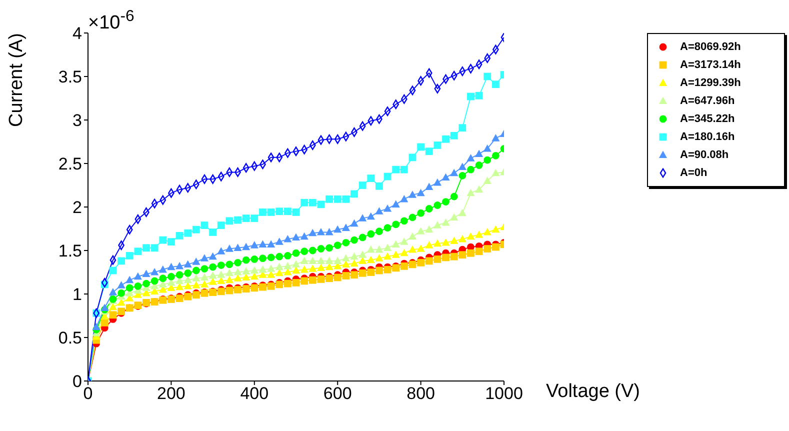  Describe the element at coordinates (710, 65) in the screenshot. I see `legend-label: A=3173.14h` at that location.